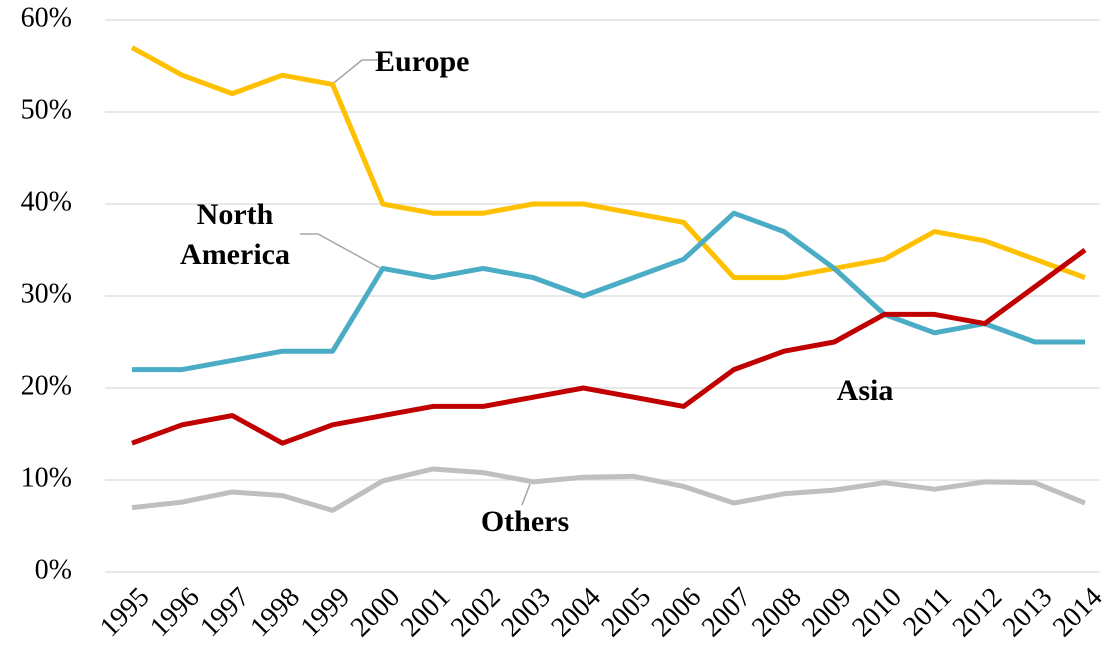 The image size is (1110, 656). I want to click on y-tick-label: 0%, so click(53, 569).